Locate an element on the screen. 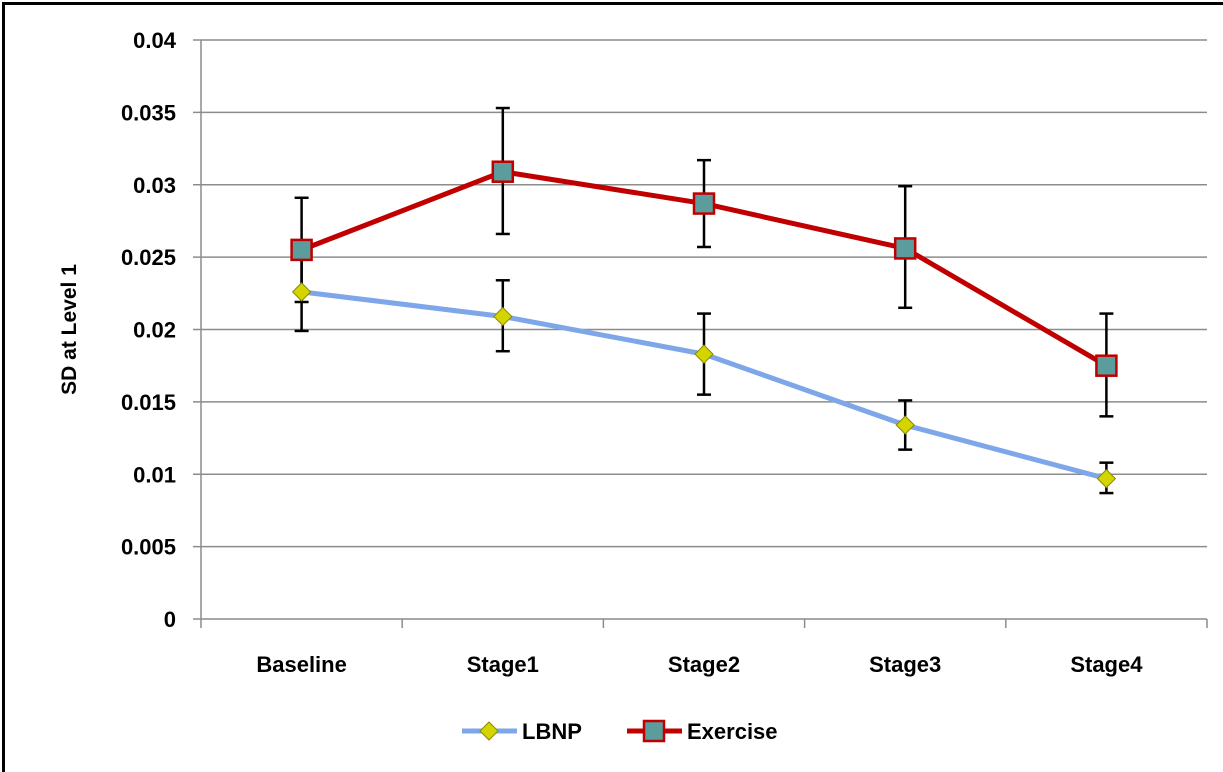 Image resolution: width=1223 pixels, height=772 pixels. y-tick-label: 0.03 is located at coordinates (154, 185).